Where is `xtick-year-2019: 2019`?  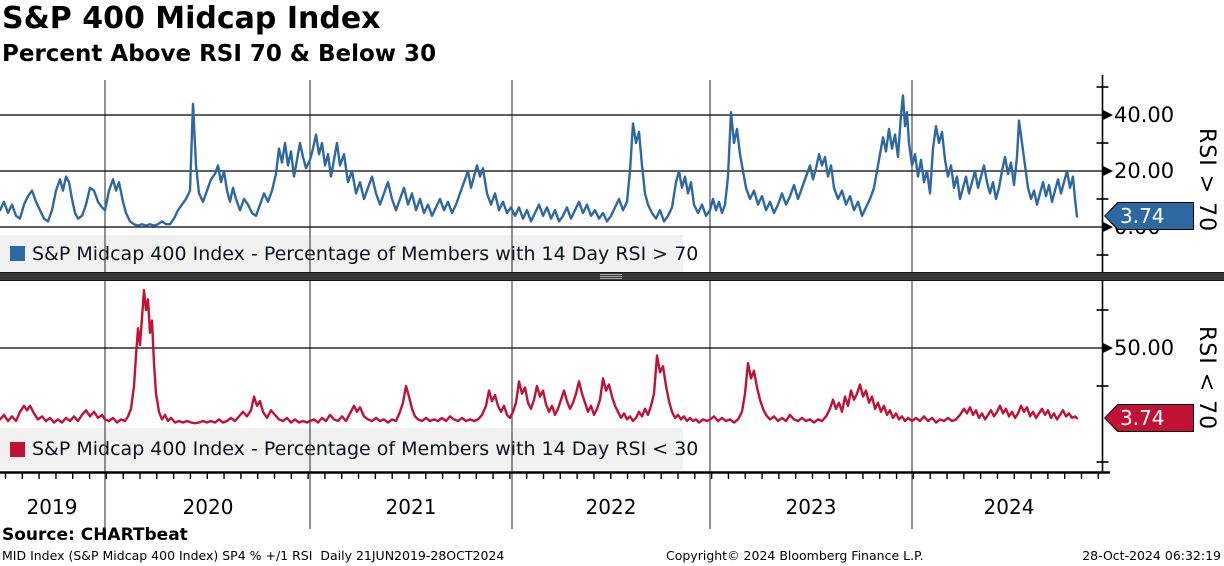
xtick-year-2019: 2019 is located at coordinates (52, 507).